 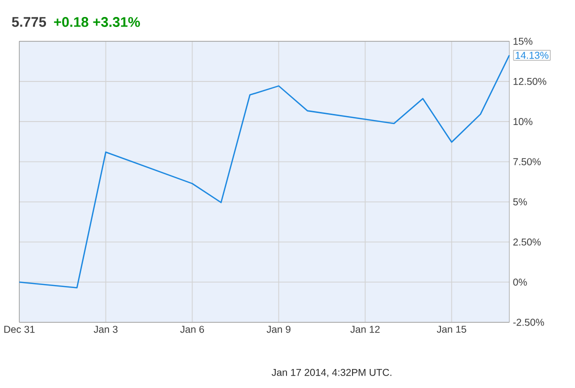 I want to click on chart-subtitle: +0.18 +3.31%, so click(x=97, y=22).